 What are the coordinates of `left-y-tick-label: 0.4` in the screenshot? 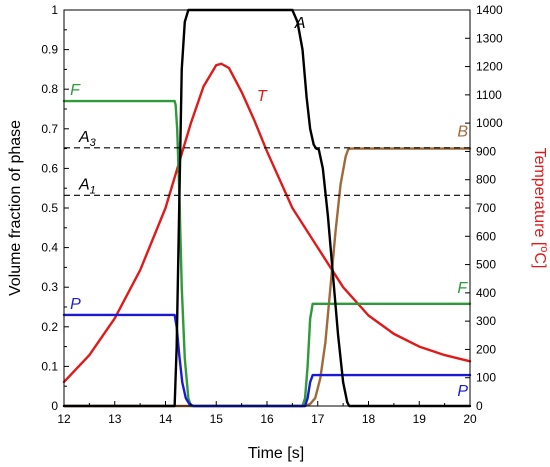 It's located at (49, 248).